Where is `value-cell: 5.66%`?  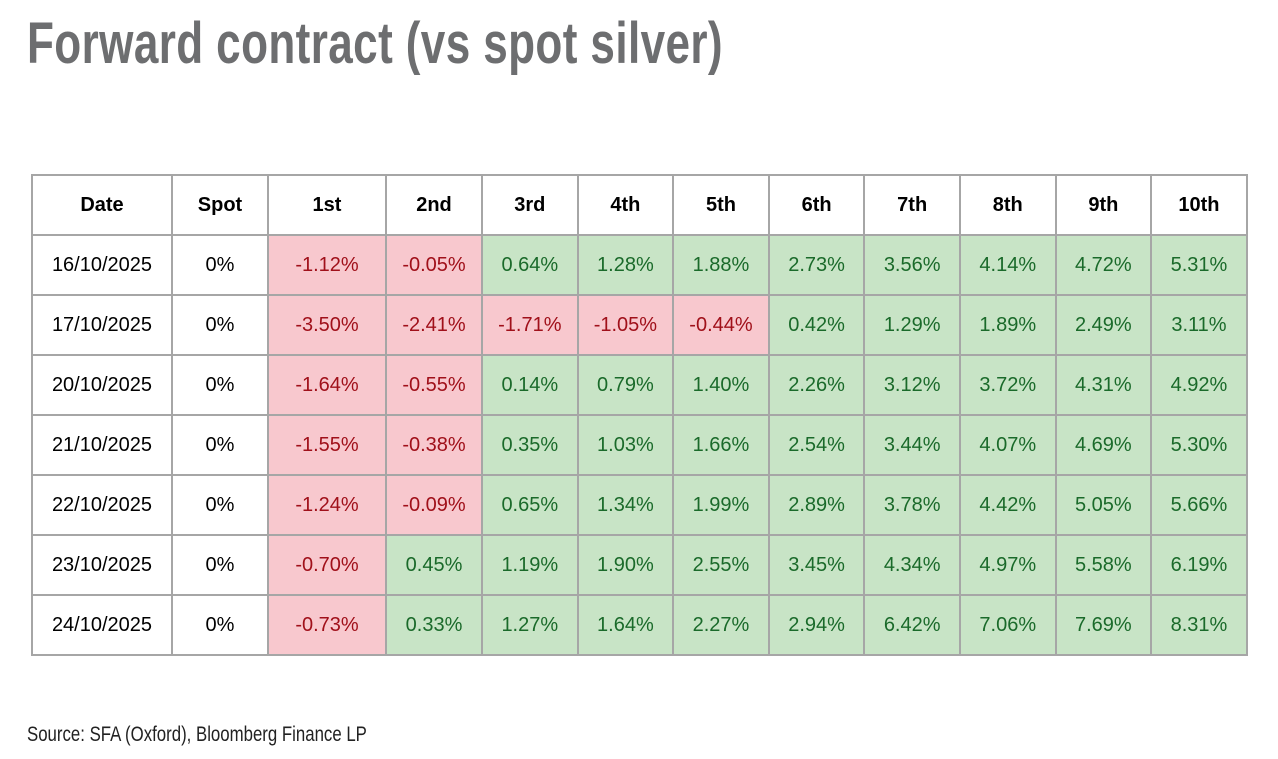
value-cell: 5.66% is located at coordinates (1199, 505).